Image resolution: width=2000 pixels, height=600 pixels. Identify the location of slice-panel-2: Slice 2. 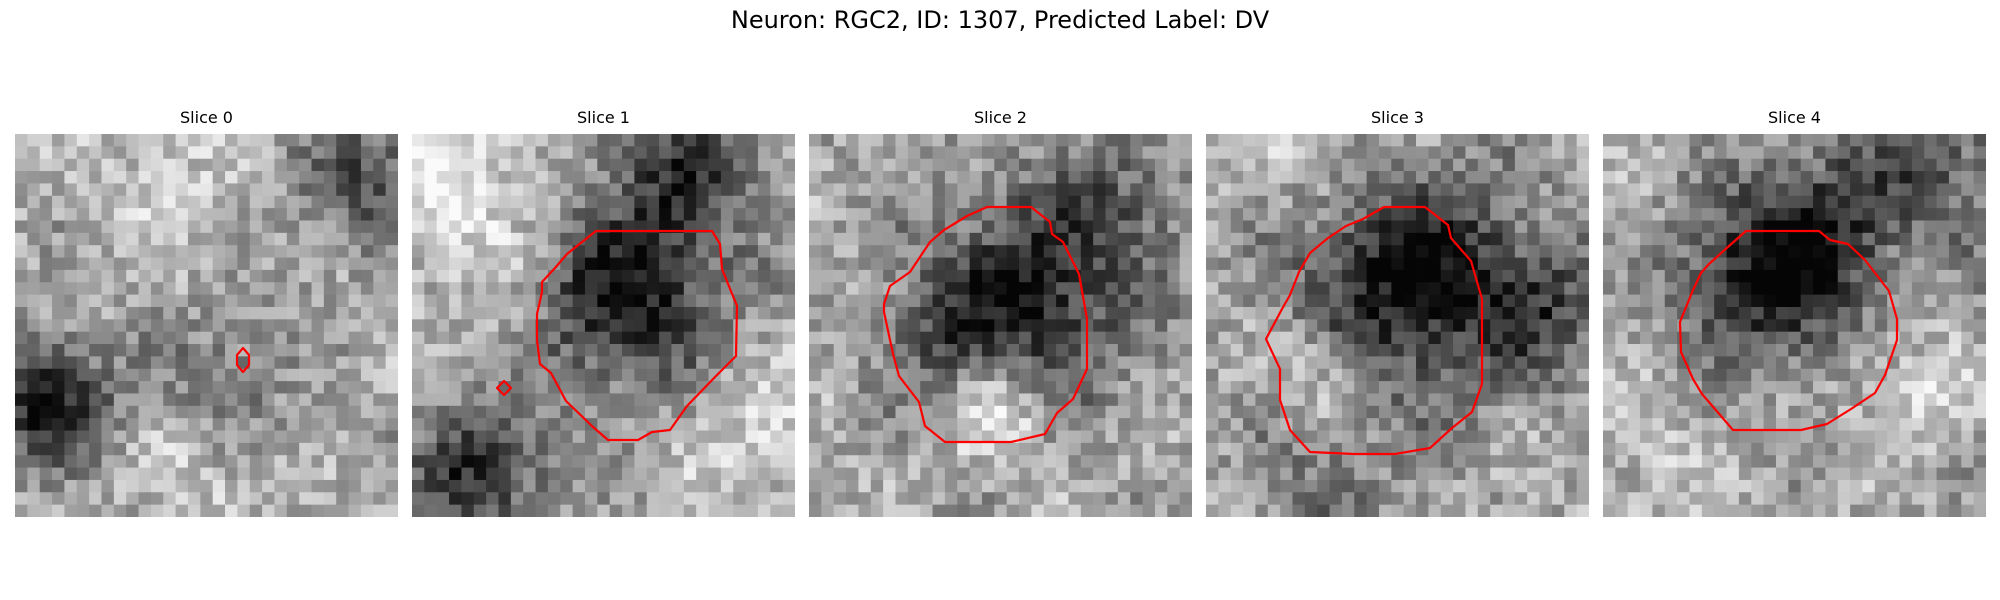
(1000, 312).